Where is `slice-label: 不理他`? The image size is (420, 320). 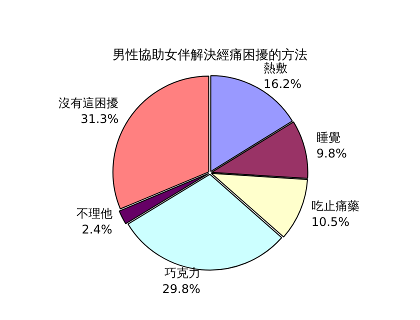
slice-label: 不理他 is located at coordinates (94, 213).